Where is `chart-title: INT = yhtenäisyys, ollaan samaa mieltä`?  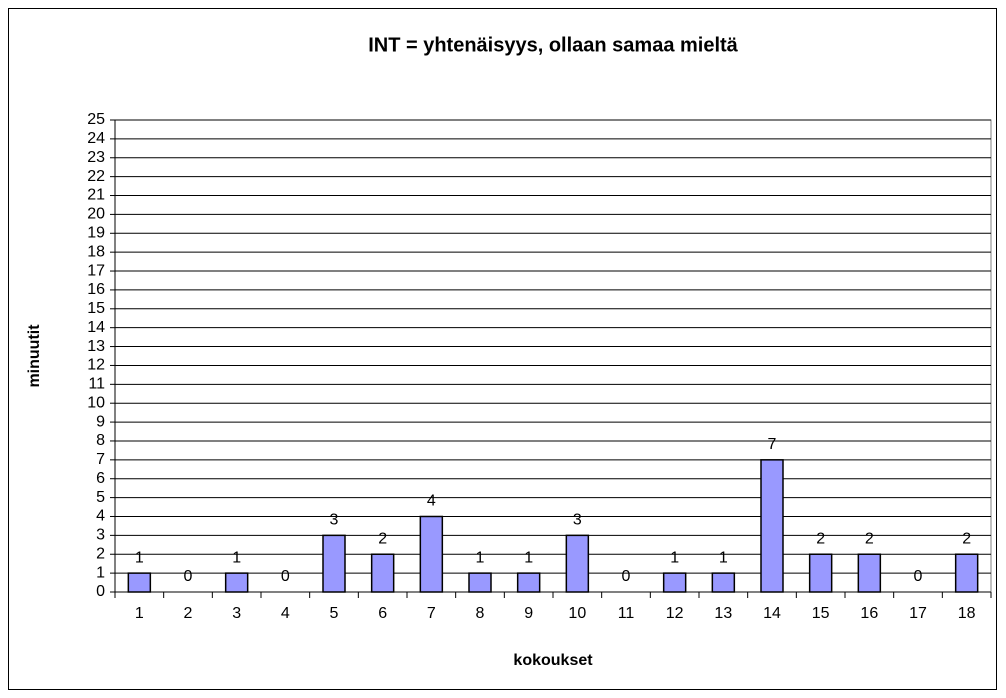 chart-title: INT = yhtenäisyys, ollaan samaa mieltä is located at coordinates (553, 45).